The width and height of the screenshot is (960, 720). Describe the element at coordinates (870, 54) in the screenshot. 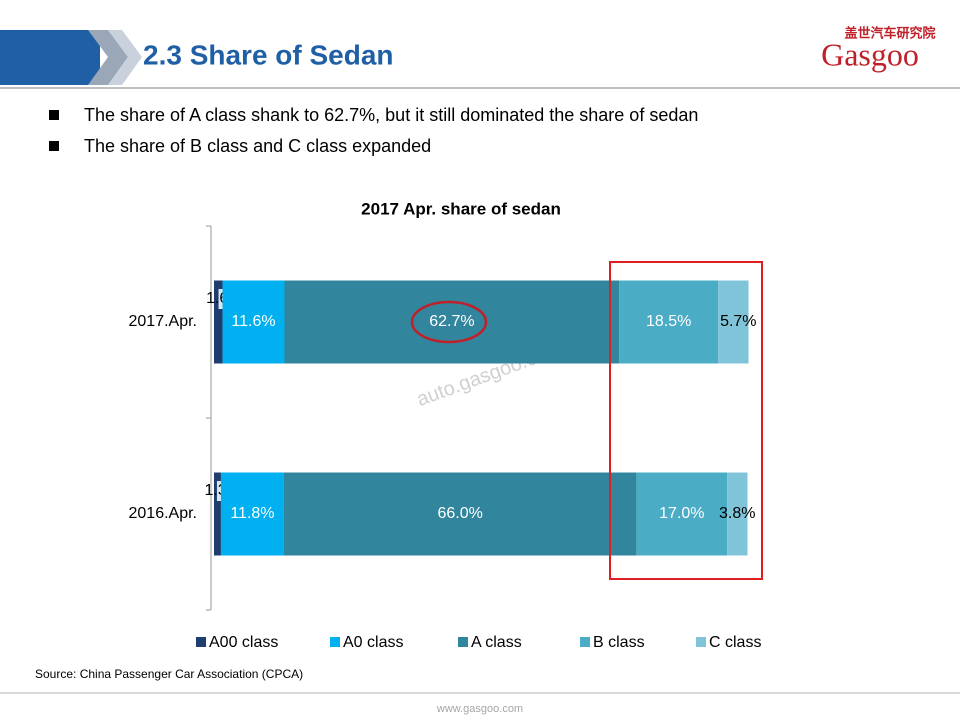

I see `logo-en: Gasgoo` at that location.